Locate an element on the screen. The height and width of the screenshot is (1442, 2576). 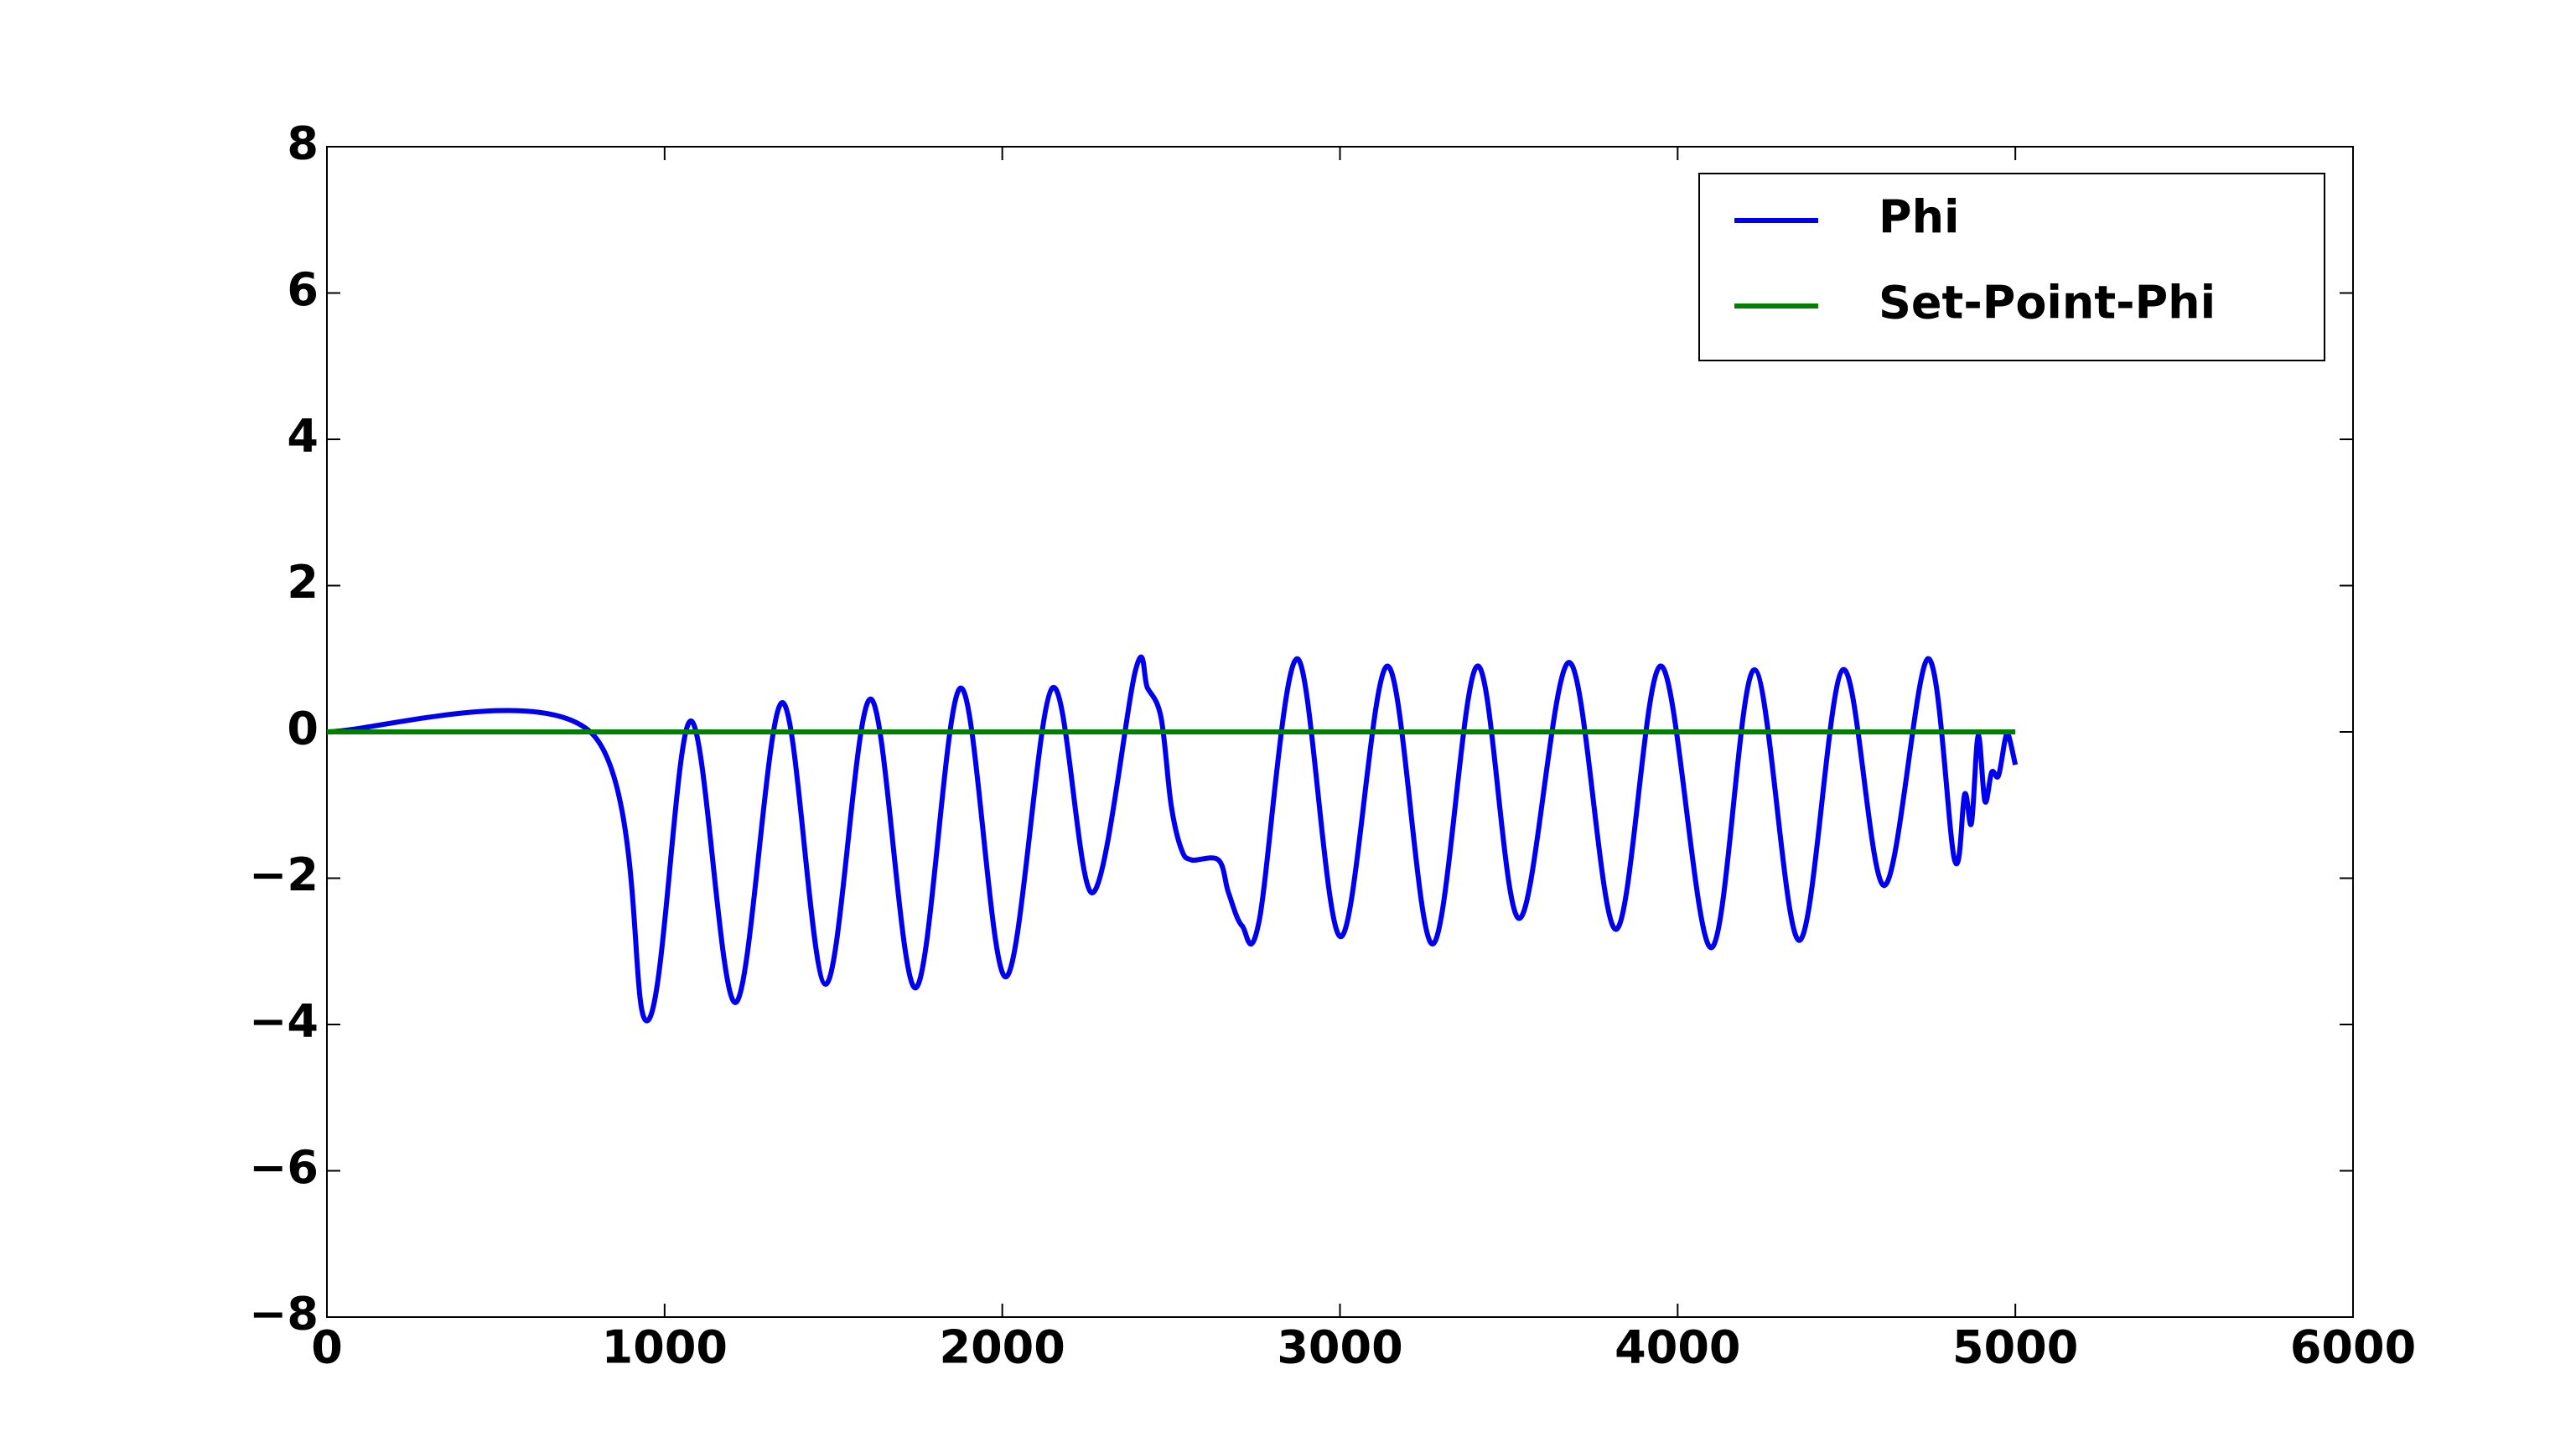
x-tick-label: 3000 is located at coordinates (1339, 1347).